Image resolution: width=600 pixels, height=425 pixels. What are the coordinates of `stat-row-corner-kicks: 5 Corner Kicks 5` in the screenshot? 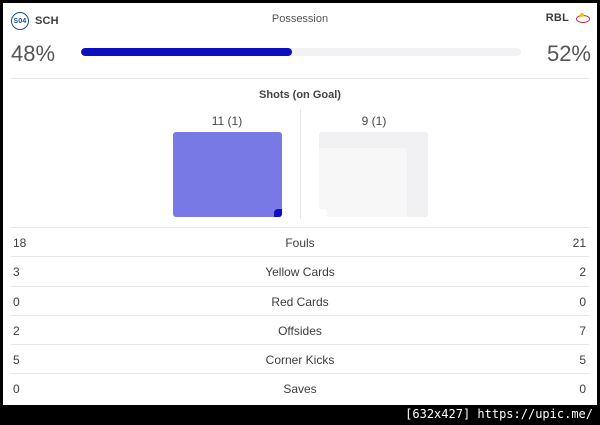 It's located at (300, 358).